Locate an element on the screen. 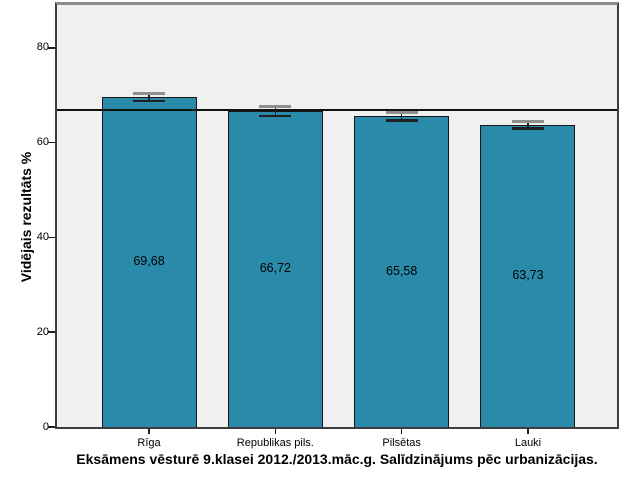 The image size is (625, 500). bar-value-label: 63,73 is located at coordinates (528, 275).